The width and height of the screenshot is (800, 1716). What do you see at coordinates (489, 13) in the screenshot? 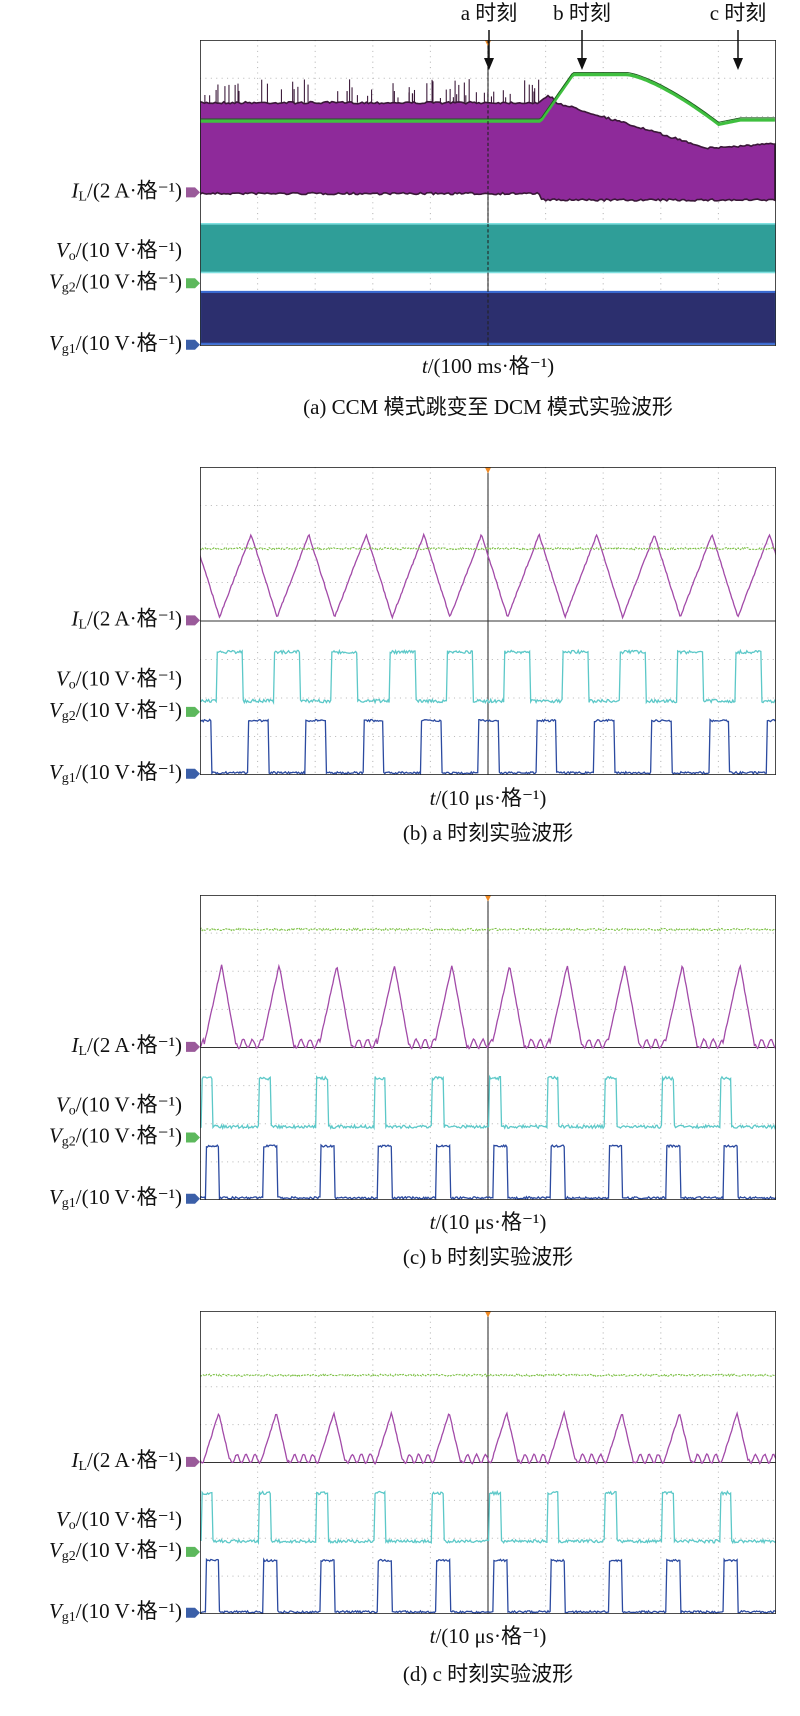
I see `time-annotation: a 时刻` at bounding box center [489, 13].